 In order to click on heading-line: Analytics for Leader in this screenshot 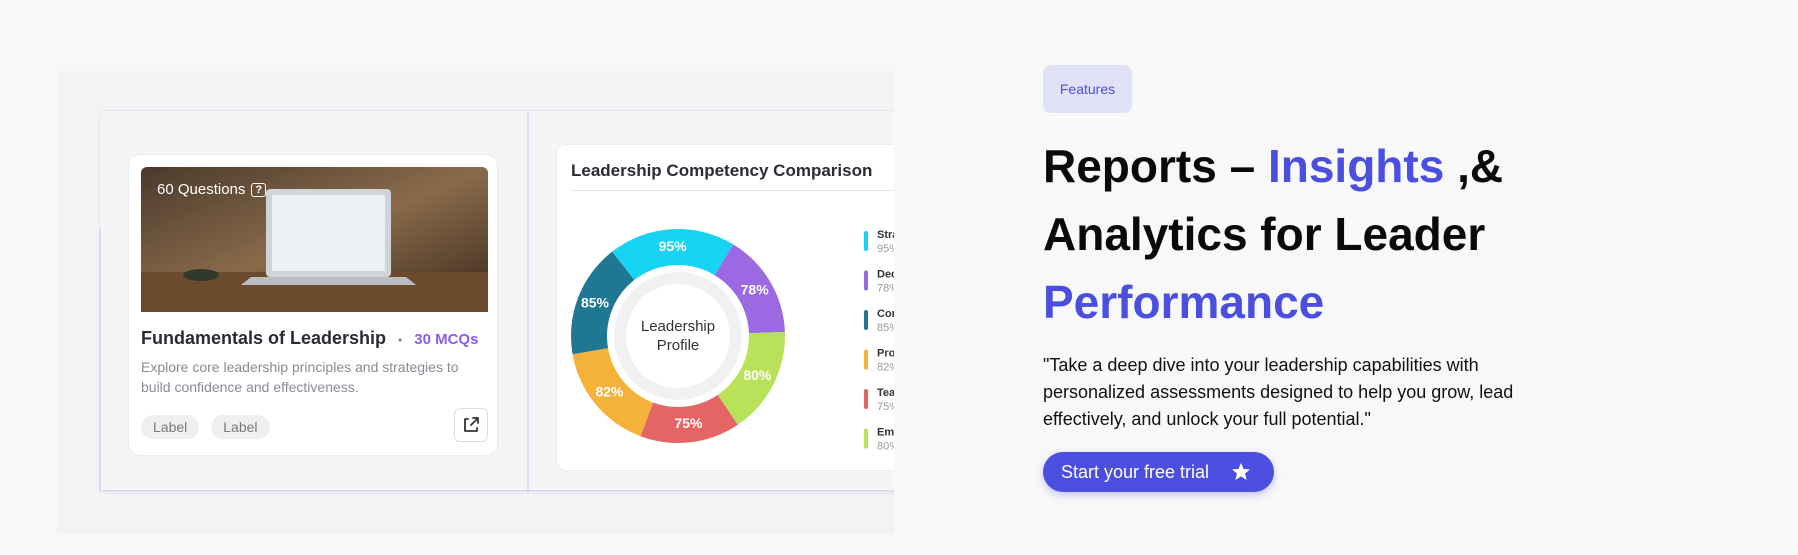, I will do `click(1273, 234)`.